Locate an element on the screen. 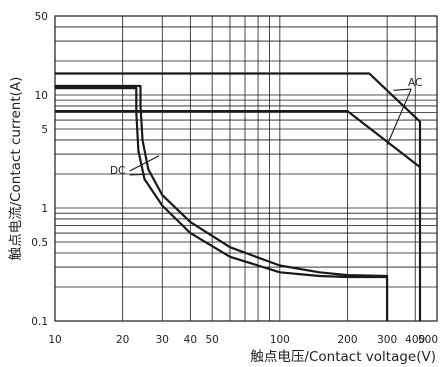  dc-label: DC is located at coordinates (117, 171).